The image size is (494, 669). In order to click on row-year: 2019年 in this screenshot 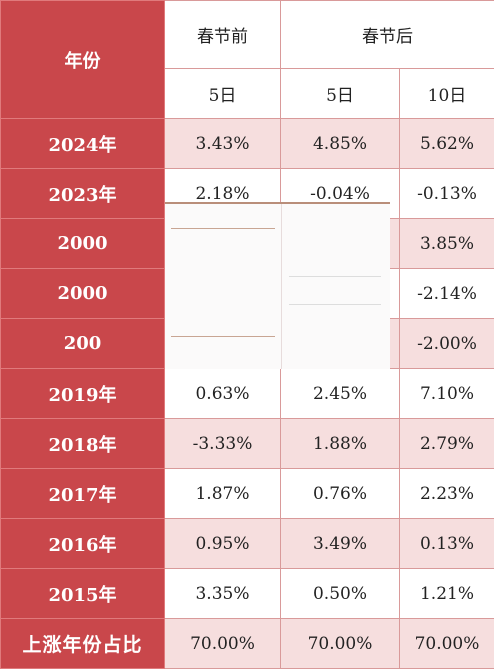, I will do `click(82, 393)`.